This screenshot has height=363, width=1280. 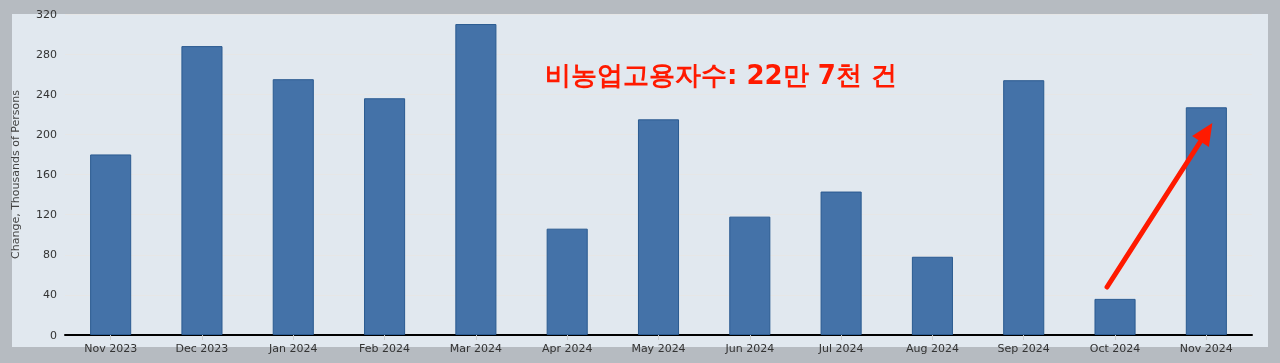 What do you see at coordinates (46, 14) in the screenshot?
I see `y-tick-label: 320` at bounding box center [46, 14].